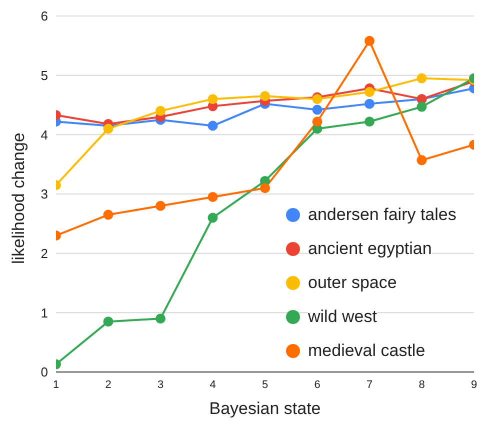  Describe the element at coordinates (18, 198) in the screenshot. I see `y-axis-title: likelihood change` at that location.